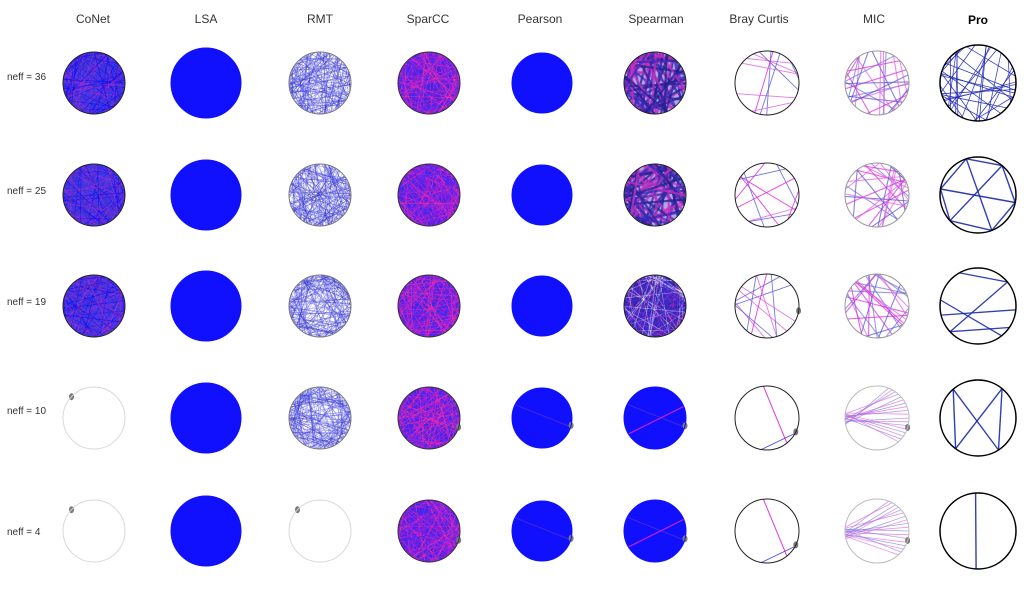  What do you see at coordinates (26, 302) in the screenshot?
I see `row-label-19: neff = 19` at bounding box center [26, 302].